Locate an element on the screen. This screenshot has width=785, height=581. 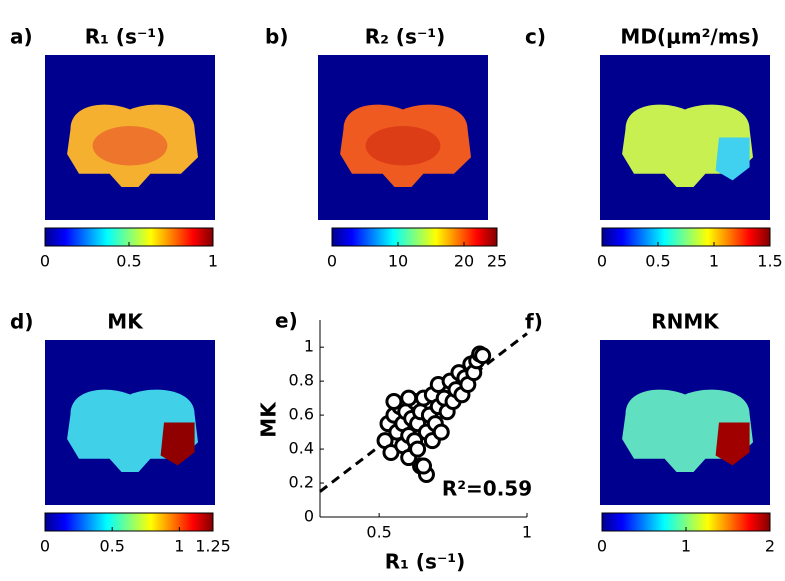
y-tick-label: 0 is located at coordinates (309, 516).